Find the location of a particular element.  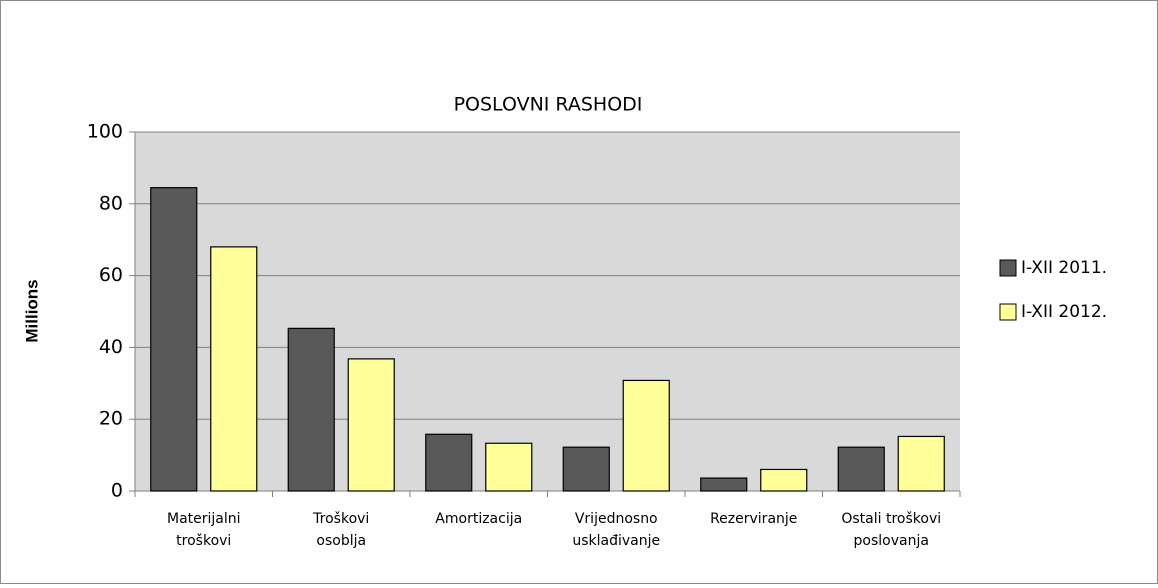

x-tick-label: Amortizacija is located at coordinates (478, 519).